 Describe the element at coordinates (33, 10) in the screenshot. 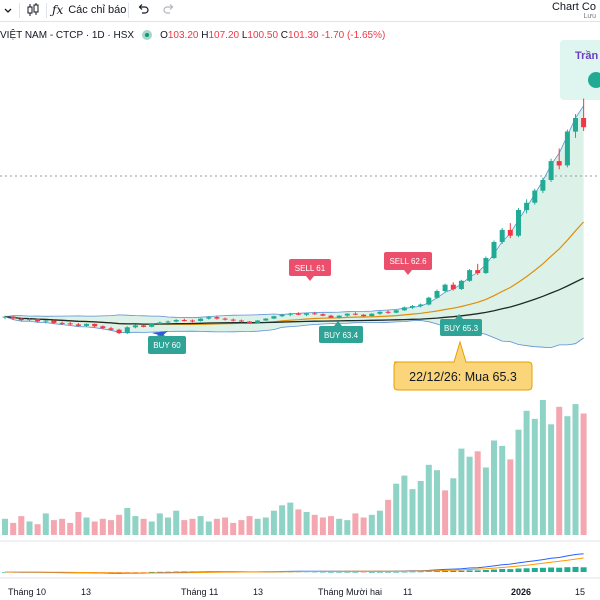

I see `candles-icon` at that location.